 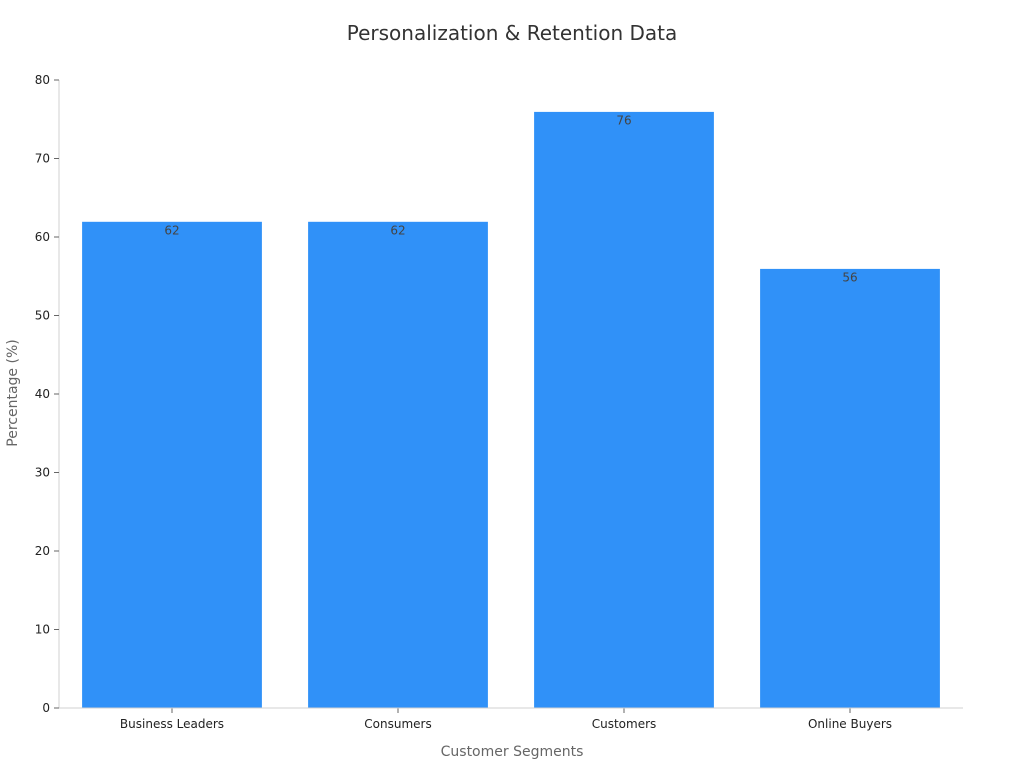 I want to click on y-tick-label: 0, so click(x=46, y=708).